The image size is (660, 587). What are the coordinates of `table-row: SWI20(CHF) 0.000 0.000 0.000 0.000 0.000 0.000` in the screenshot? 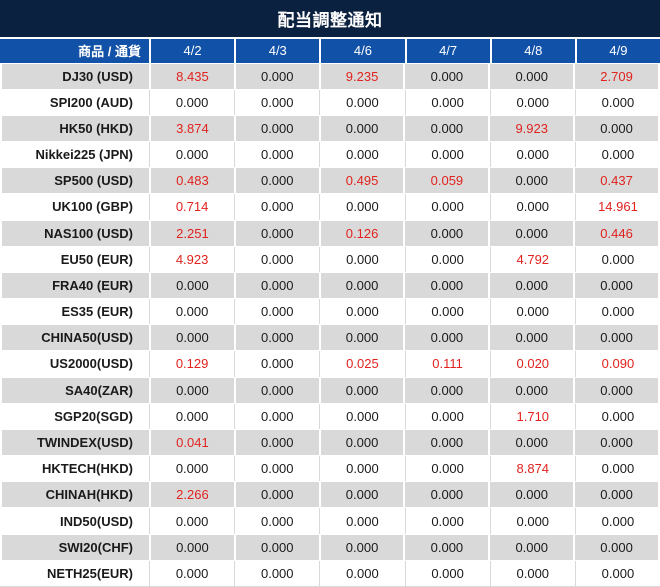 It's located at (330, 547).